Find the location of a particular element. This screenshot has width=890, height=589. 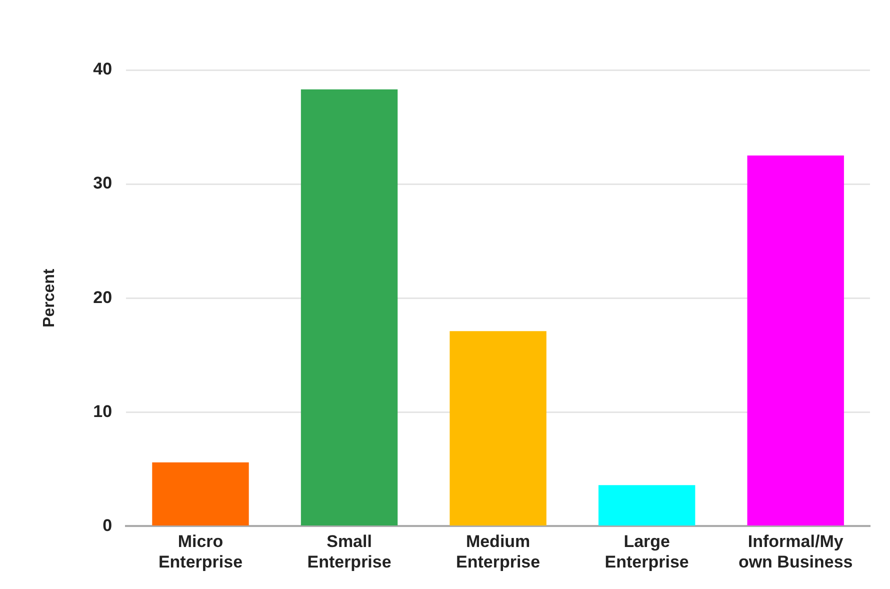

y-tick-label: 0 is located at coordinates (107, 525).